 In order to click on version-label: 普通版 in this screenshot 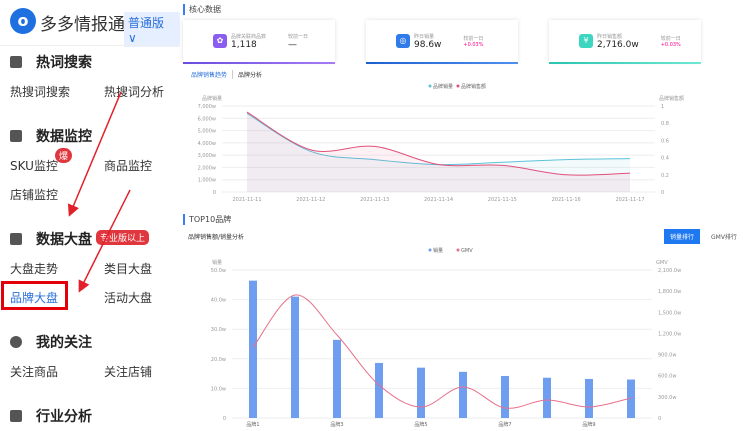, I will do `click(146, 23)`.